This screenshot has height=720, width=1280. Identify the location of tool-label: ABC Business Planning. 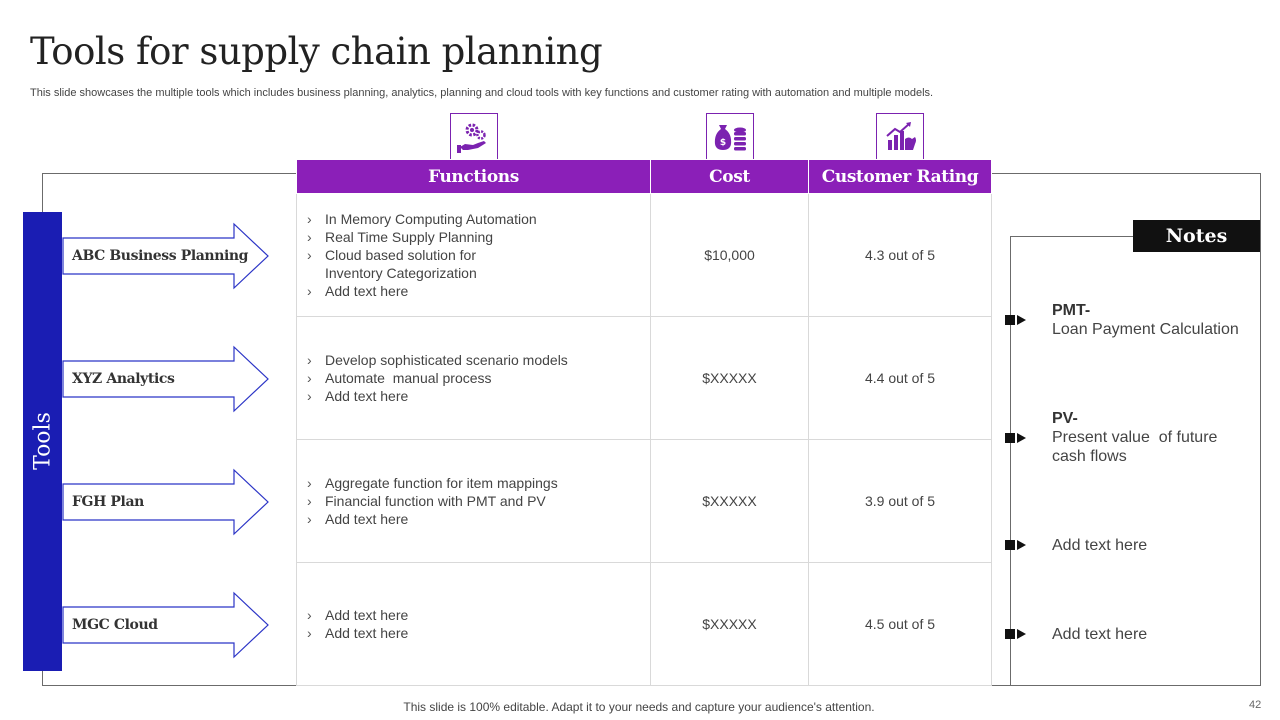
(160, 256).